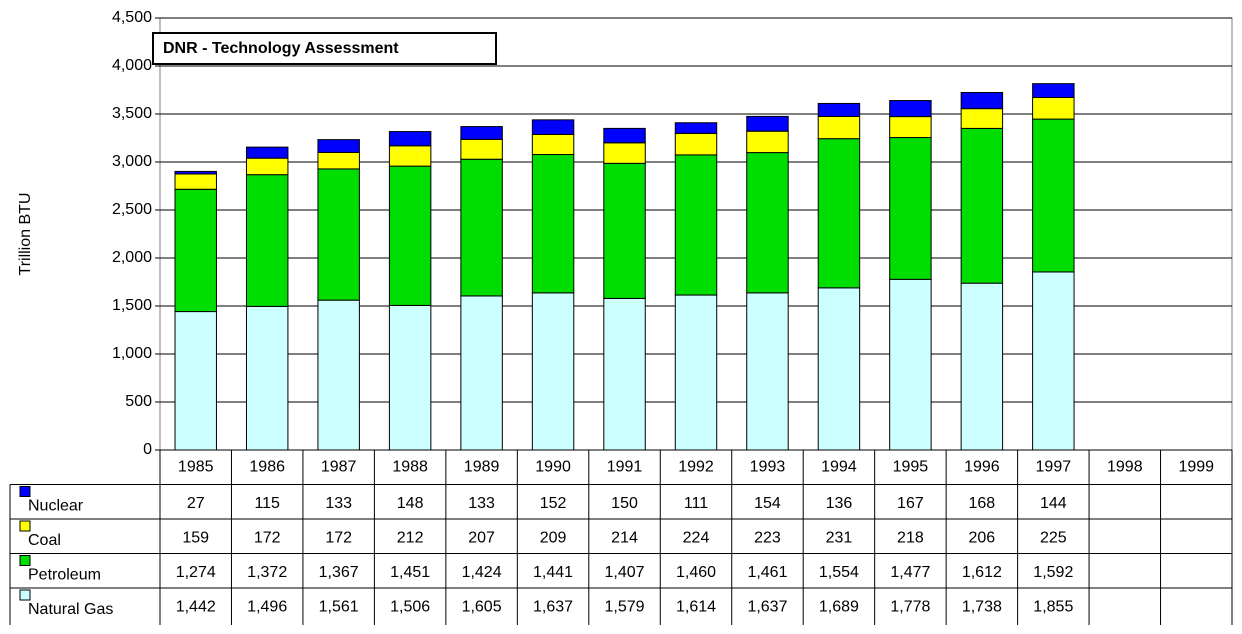  Describe the element at coordinates (910, 606) in the screenshot. I see `table-value: 1,778` at that location.